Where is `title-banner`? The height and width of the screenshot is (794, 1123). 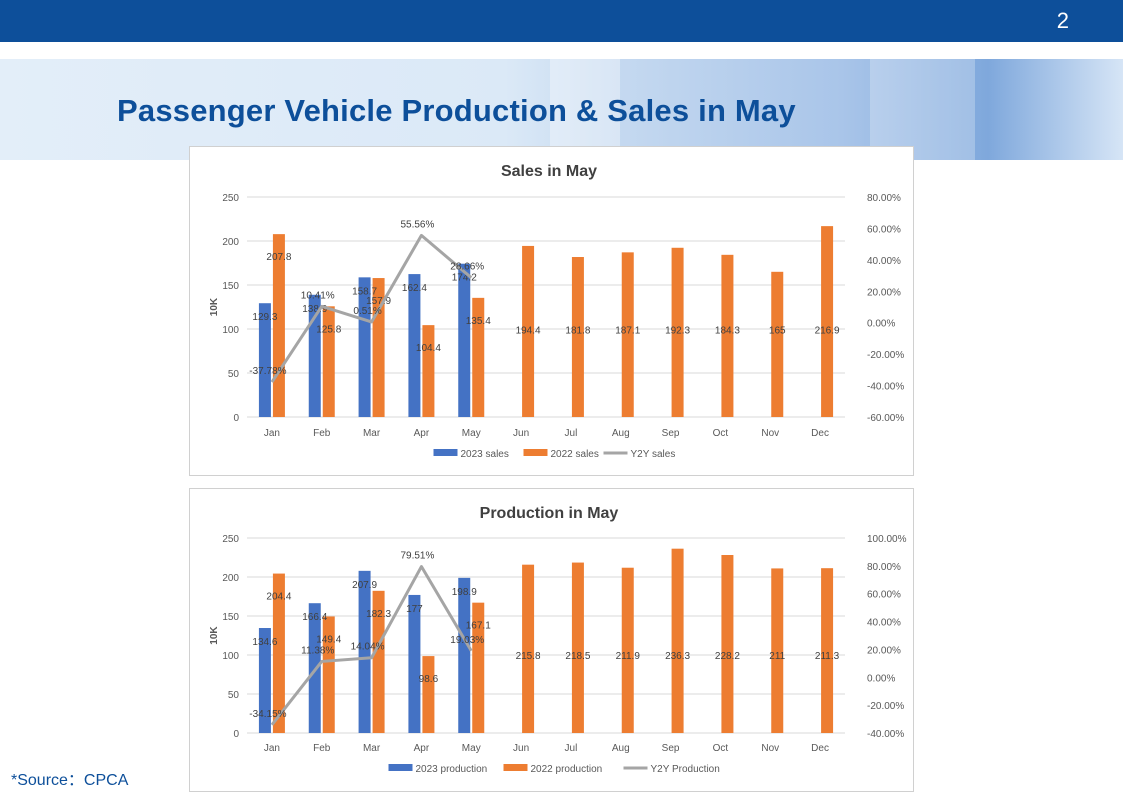 title-banner is located at coordinates (561, 109).